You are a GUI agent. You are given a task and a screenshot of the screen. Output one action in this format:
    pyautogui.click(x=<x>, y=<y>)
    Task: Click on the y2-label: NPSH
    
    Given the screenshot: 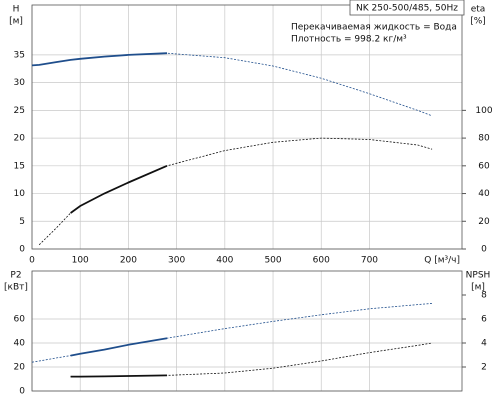 What is the action you would take?
    pyautogui.click(x=478, y=276)
    